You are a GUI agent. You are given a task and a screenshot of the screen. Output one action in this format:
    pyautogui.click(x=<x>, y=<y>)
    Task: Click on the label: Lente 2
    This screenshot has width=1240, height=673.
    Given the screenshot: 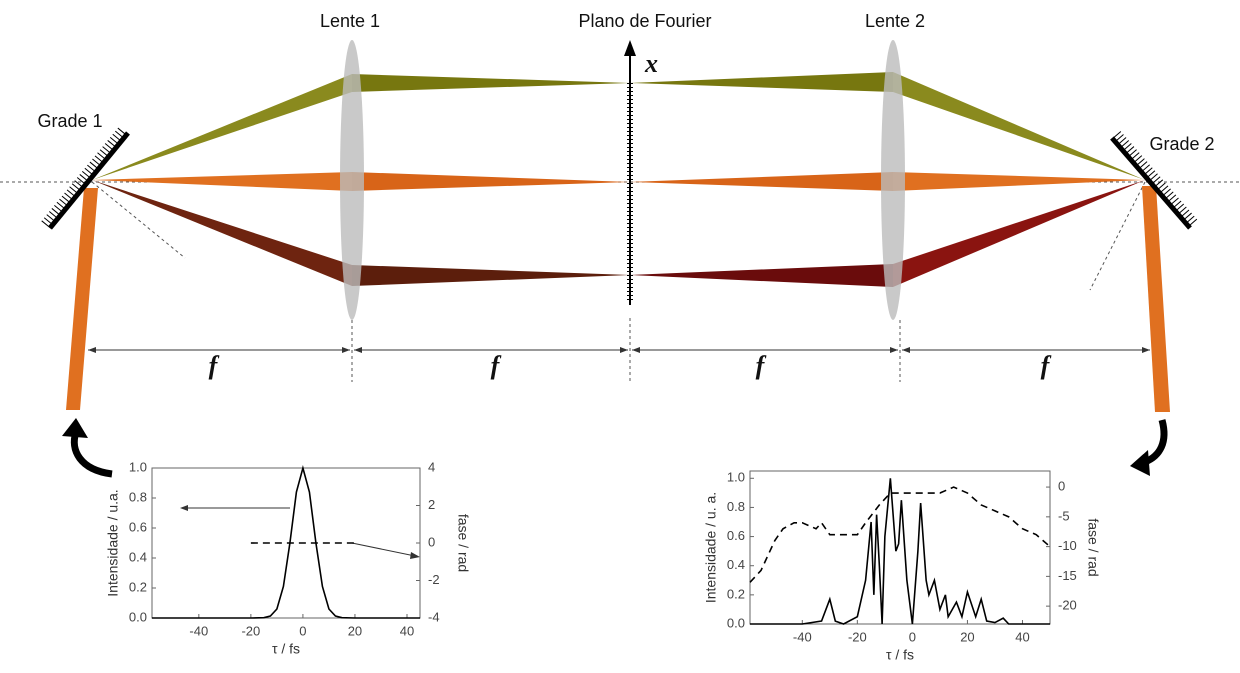 What is the action you would take?
    pyautogui.click(x=895, y=21)
    